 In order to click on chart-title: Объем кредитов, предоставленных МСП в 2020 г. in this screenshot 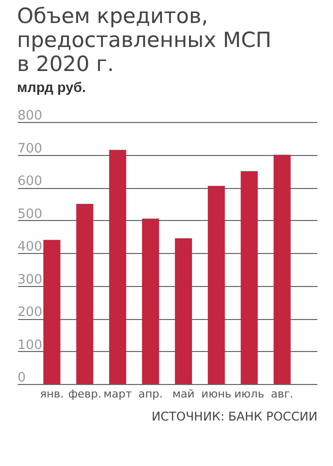, I will do `click(144, 40)`.